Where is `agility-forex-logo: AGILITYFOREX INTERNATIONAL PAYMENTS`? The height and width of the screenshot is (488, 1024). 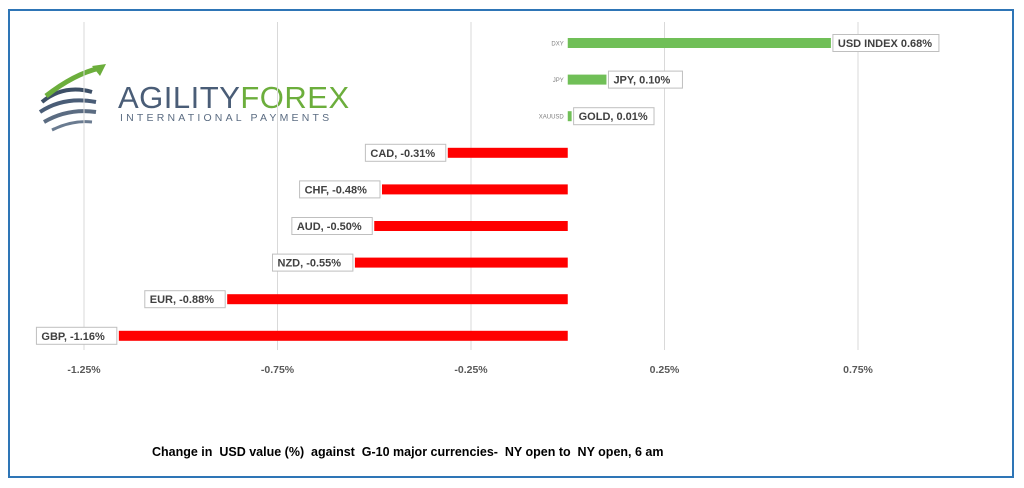 agility-forex-logo: AGILITYFOREX INTERNATIONAL PAYMENTS is located at coordinates (191, 102).